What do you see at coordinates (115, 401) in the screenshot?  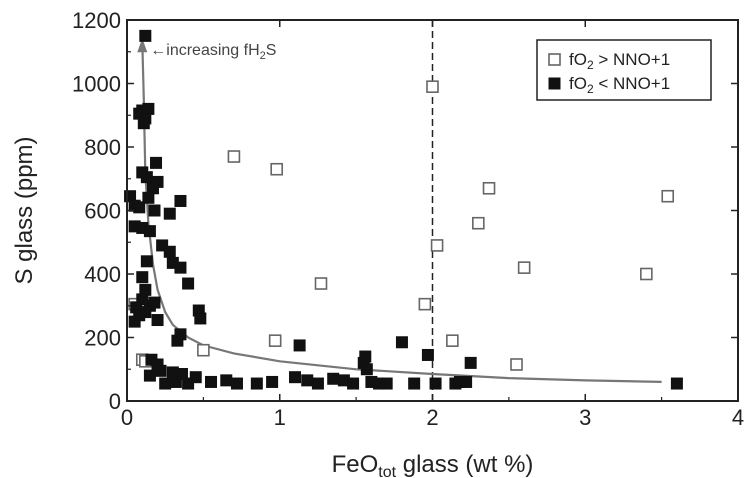 I see `y-tick-label: 0` at bounding box center [115, 401].